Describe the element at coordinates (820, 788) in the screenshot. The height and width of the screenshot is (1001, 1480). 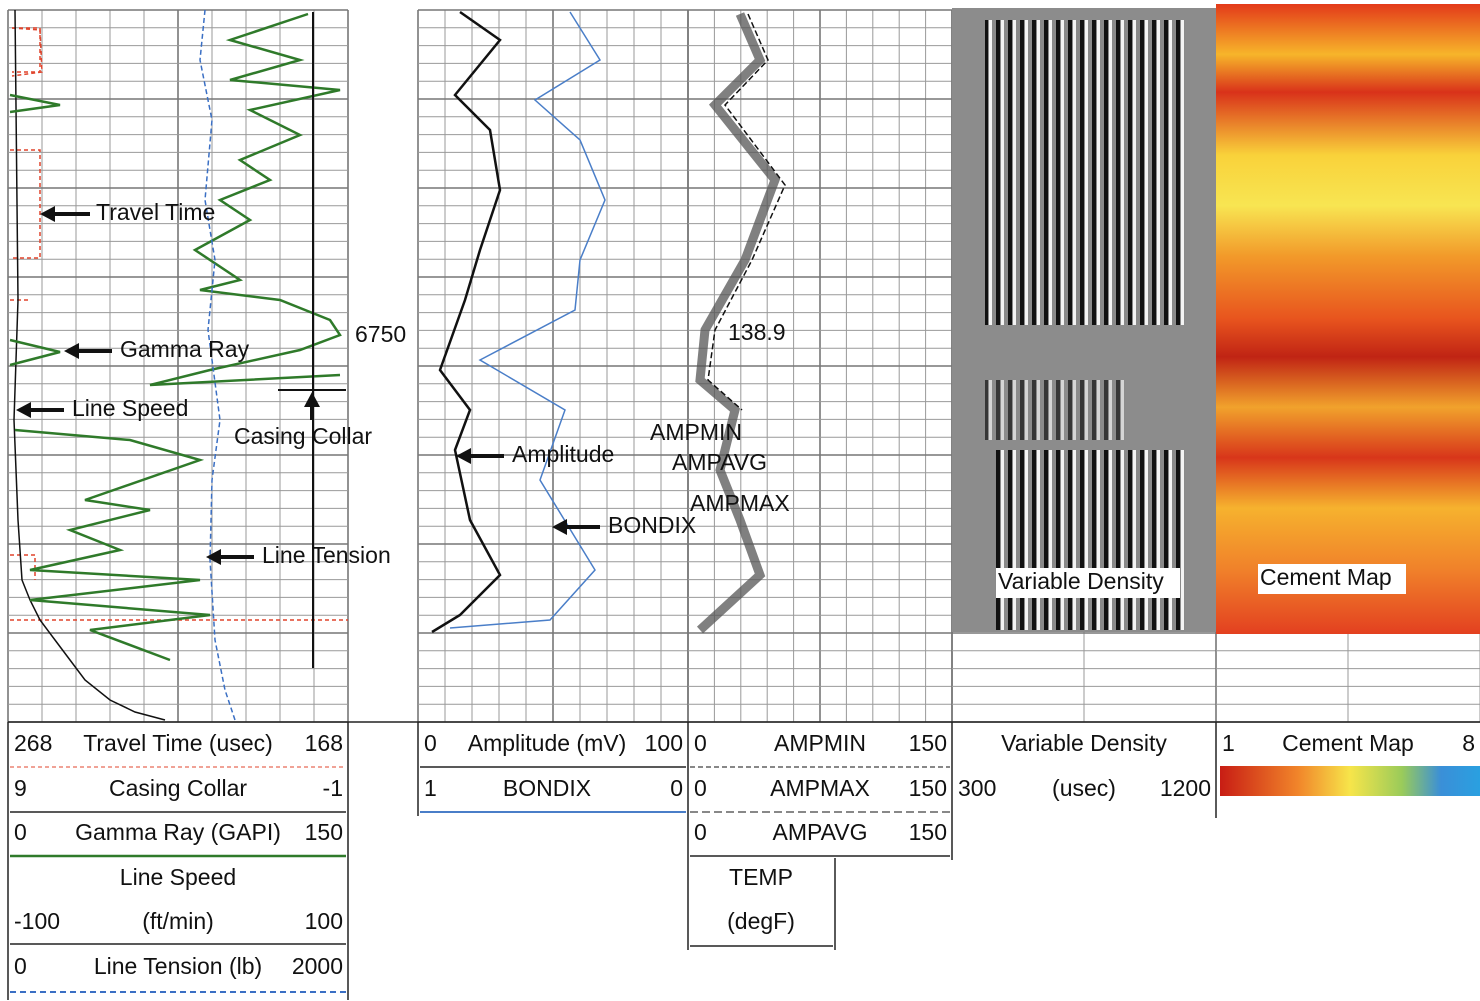
I see `legend-name: AMPMAX` at that location.